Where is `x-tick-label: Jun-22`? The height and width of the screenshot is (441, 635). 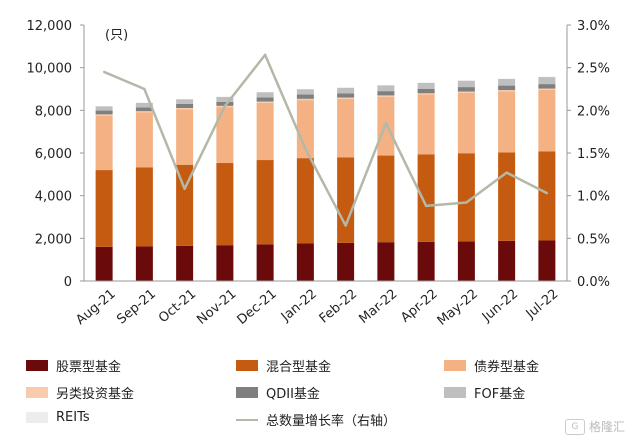 x-tick-label: Jun-22 is located at coordinates (500, 306).